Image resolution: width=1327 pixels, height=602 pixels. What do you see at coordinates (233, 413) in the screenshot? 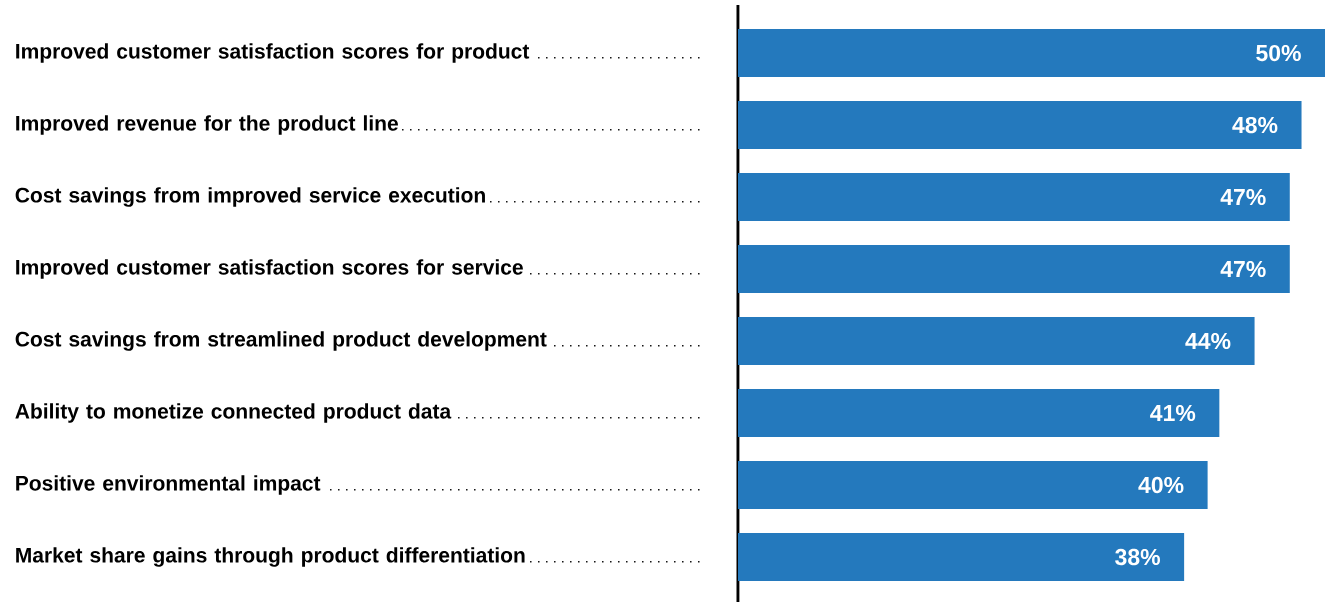
I see `y-tick-label: Ability to monetize connected product data` at bounding box center [233, 413].